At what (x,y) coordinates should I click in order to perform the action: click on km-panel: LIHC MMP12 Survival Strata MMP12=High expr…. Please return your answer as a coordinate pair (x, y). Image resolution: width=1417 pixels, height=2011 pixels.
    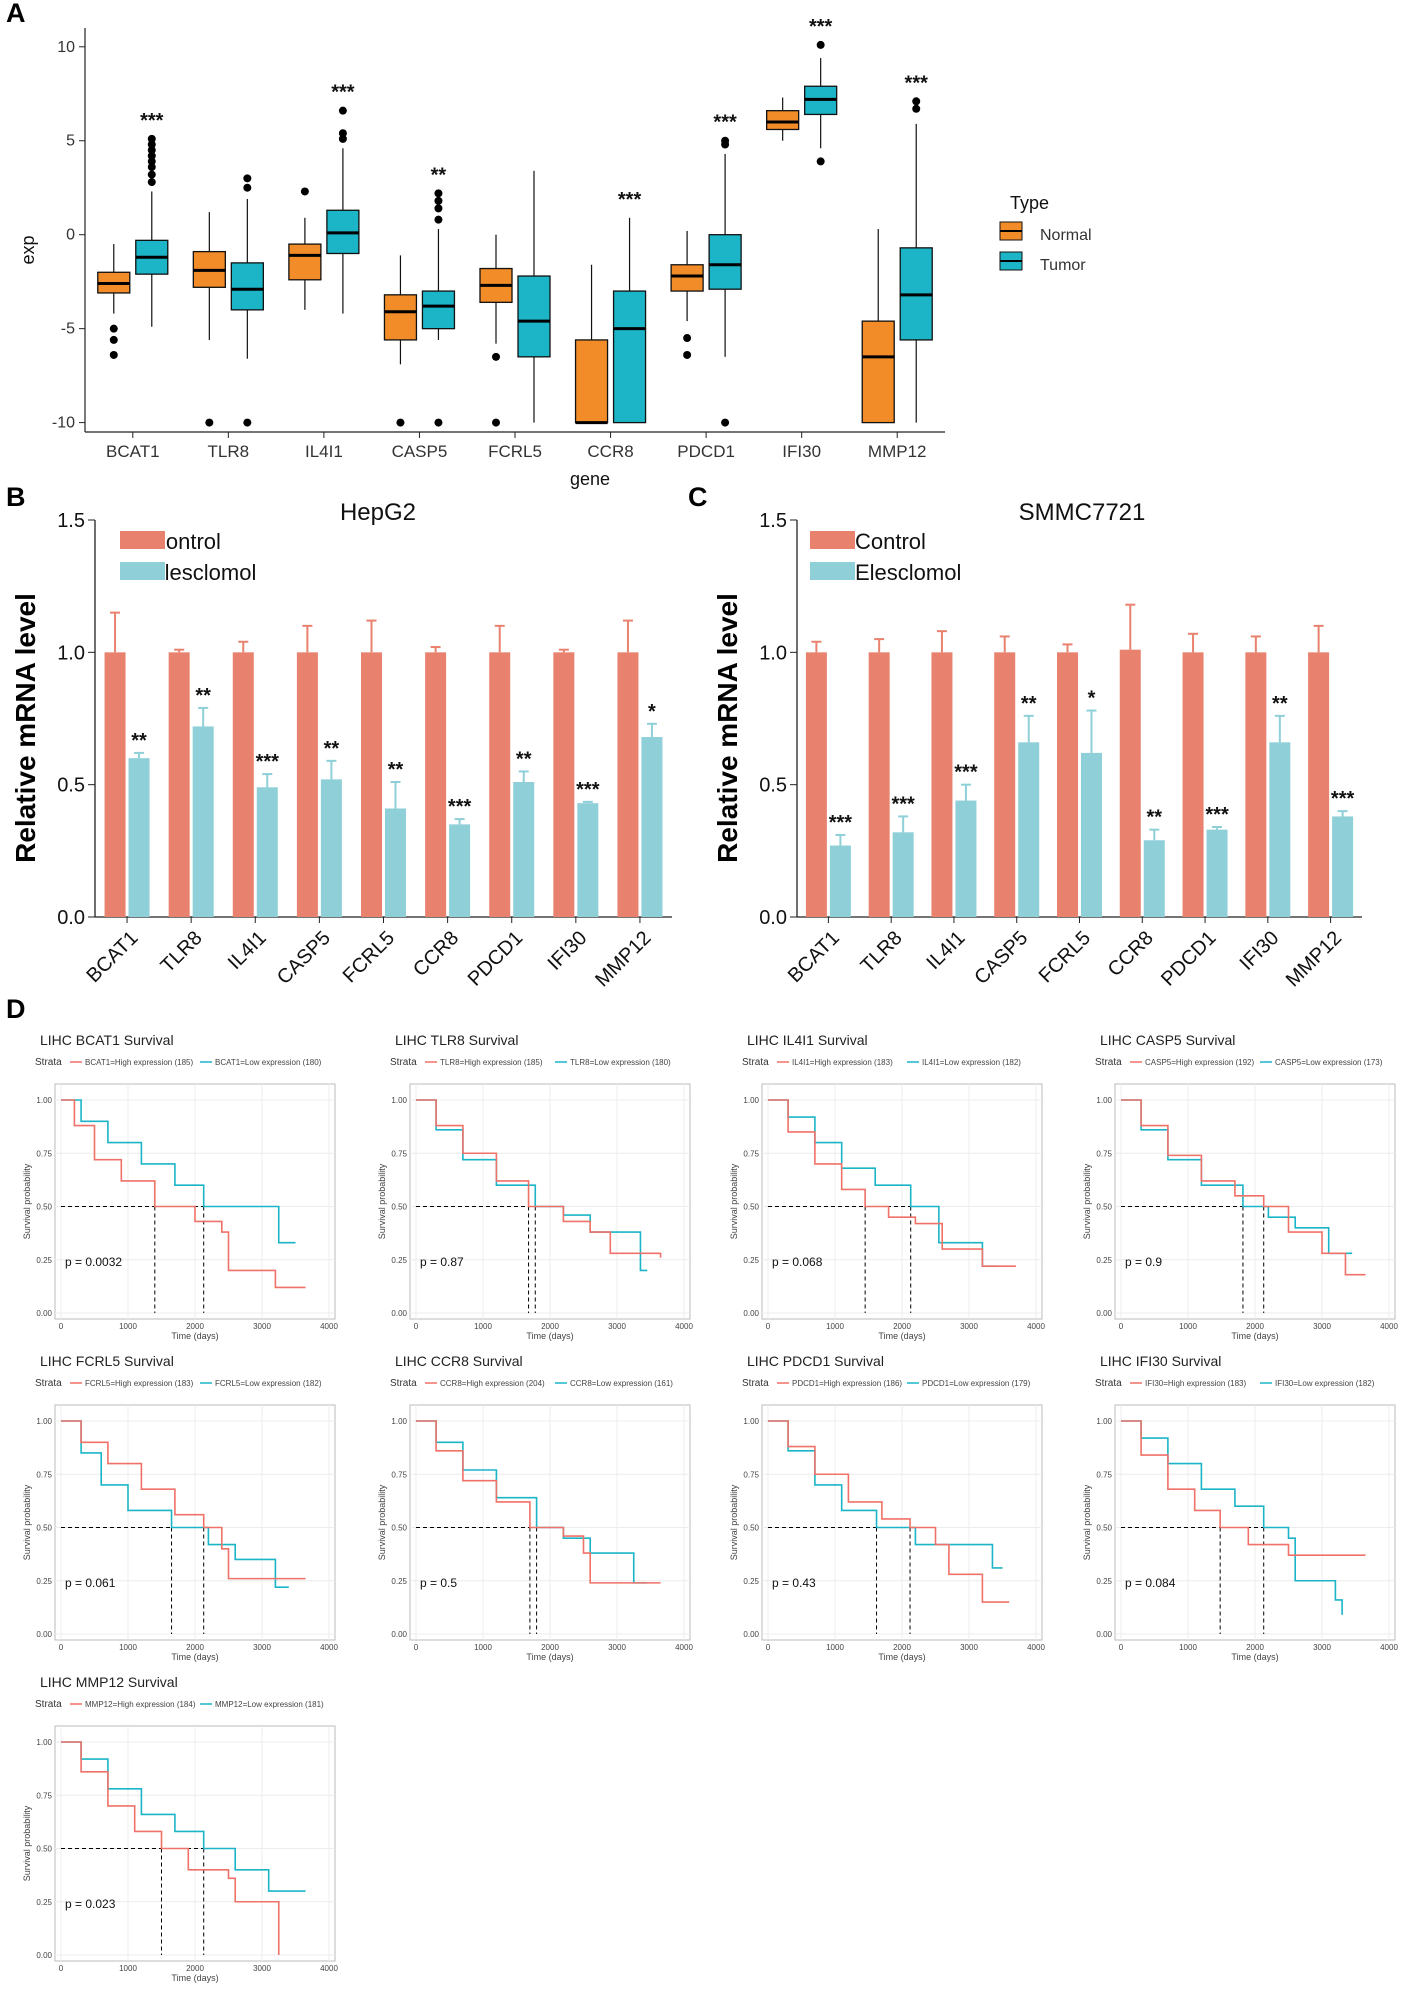
    Looking at the image, I should click on (180, 1828).